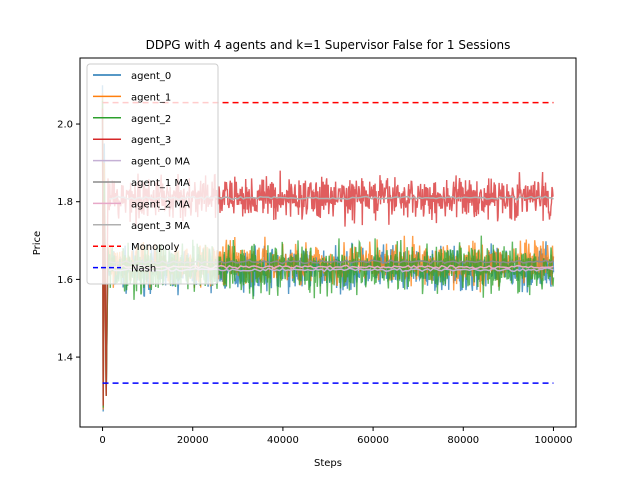  What do you see at coordinates (151, 119) in the screenshot?
I see `legend-label: agent_2` at bounding box center [151, 119].